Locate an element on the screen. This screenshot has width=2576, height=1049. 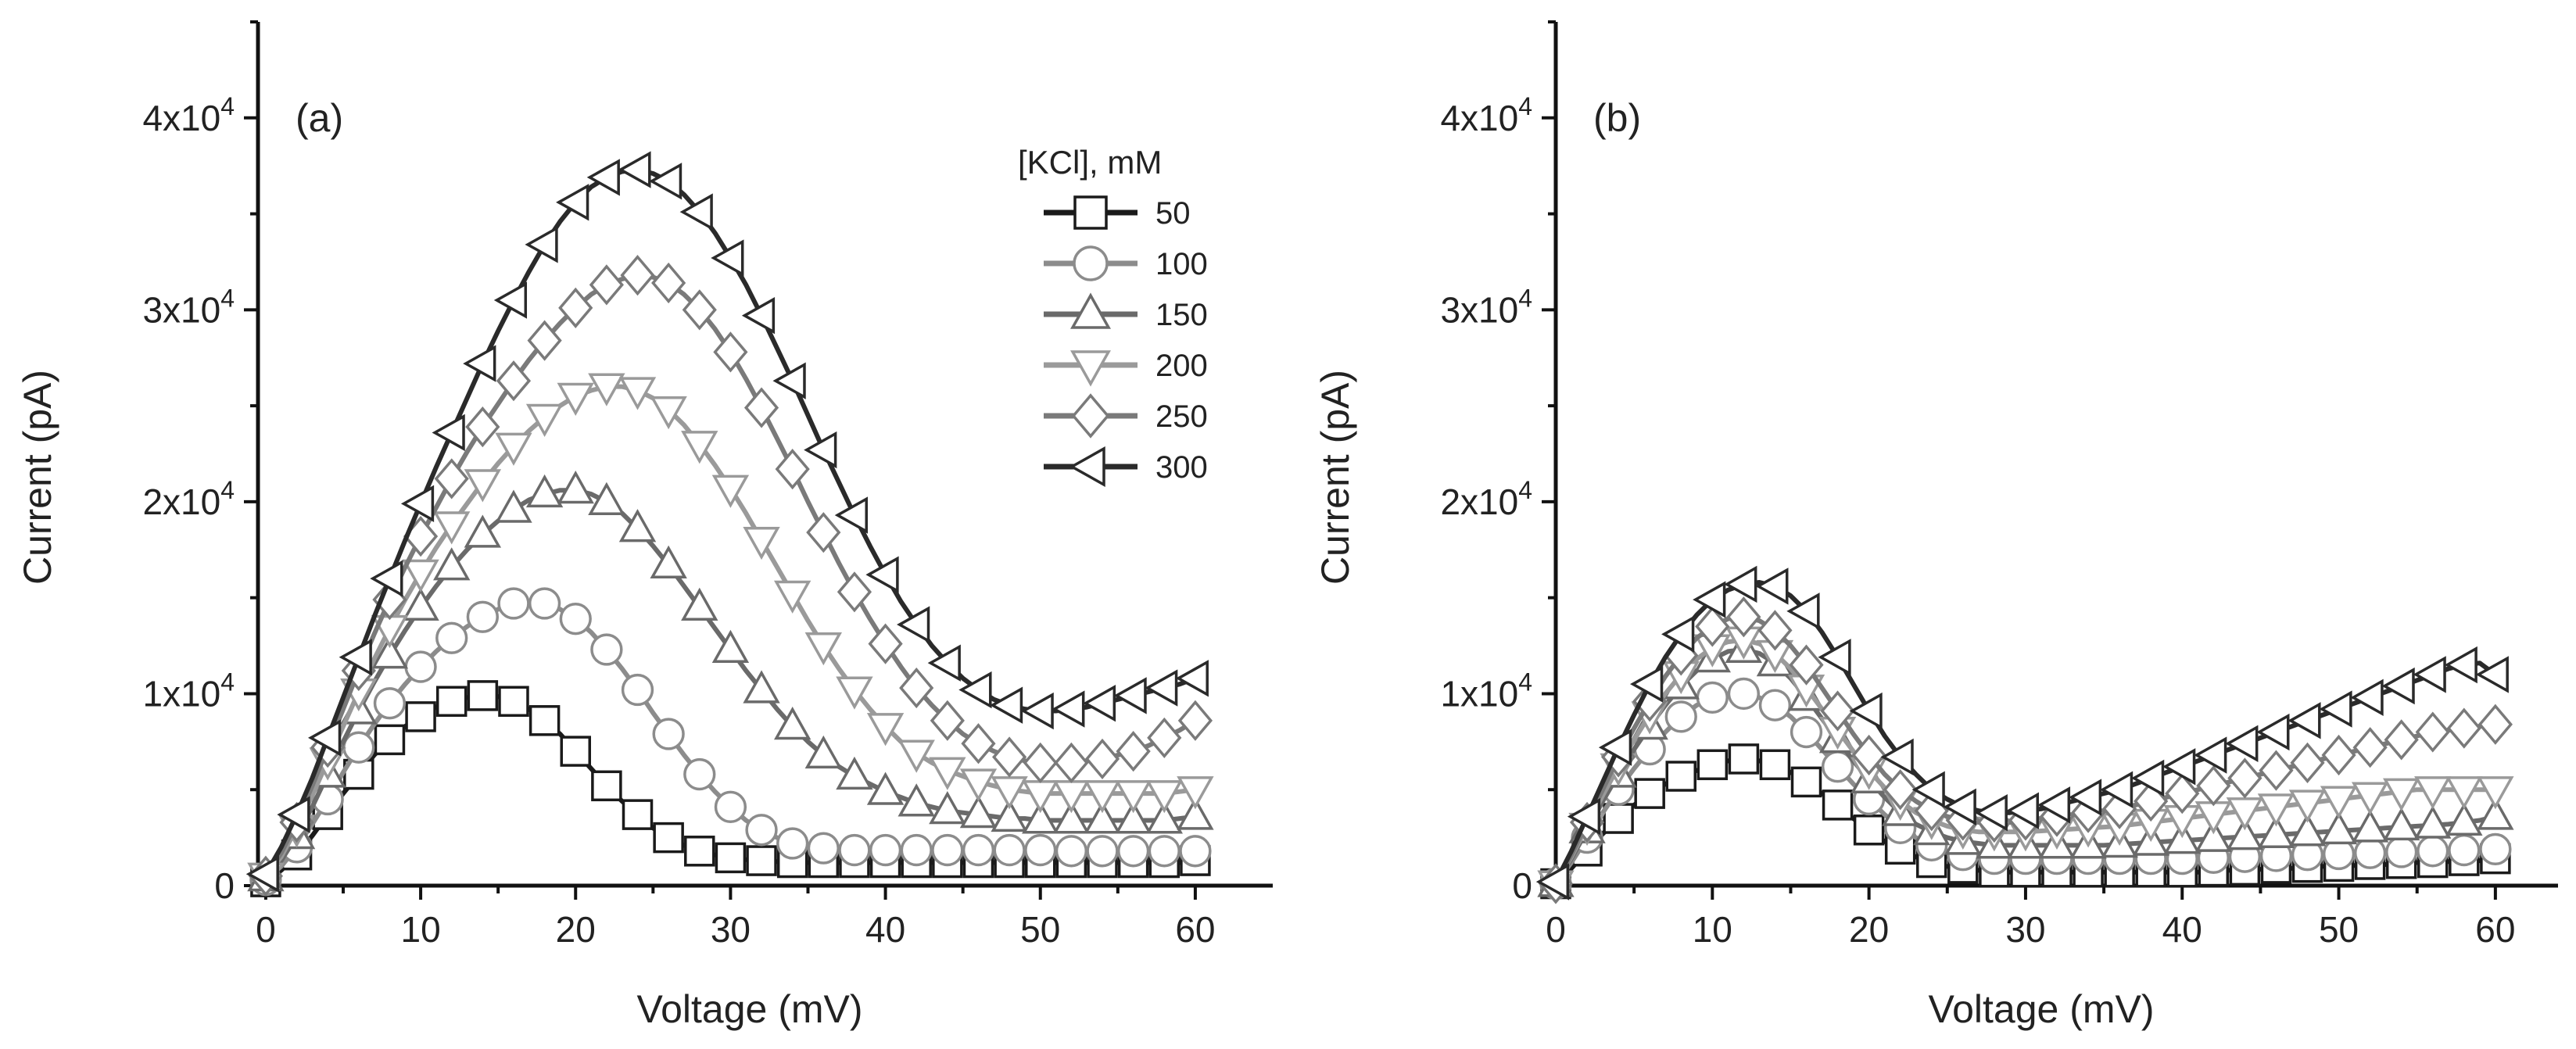
legend-entry-300: 300 is located at coordinates (1126, 466).